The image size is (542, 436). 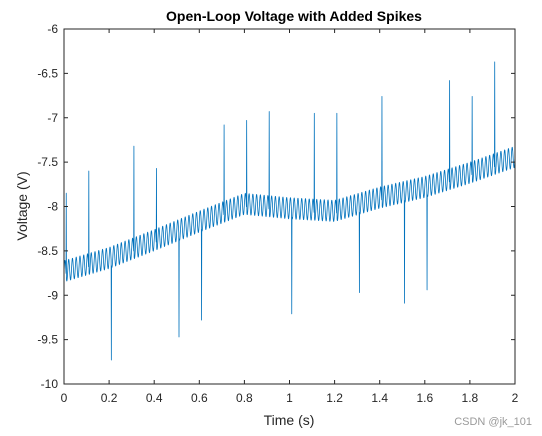 I want to click on x-tick-label: 1, so click(x=289, y=398).